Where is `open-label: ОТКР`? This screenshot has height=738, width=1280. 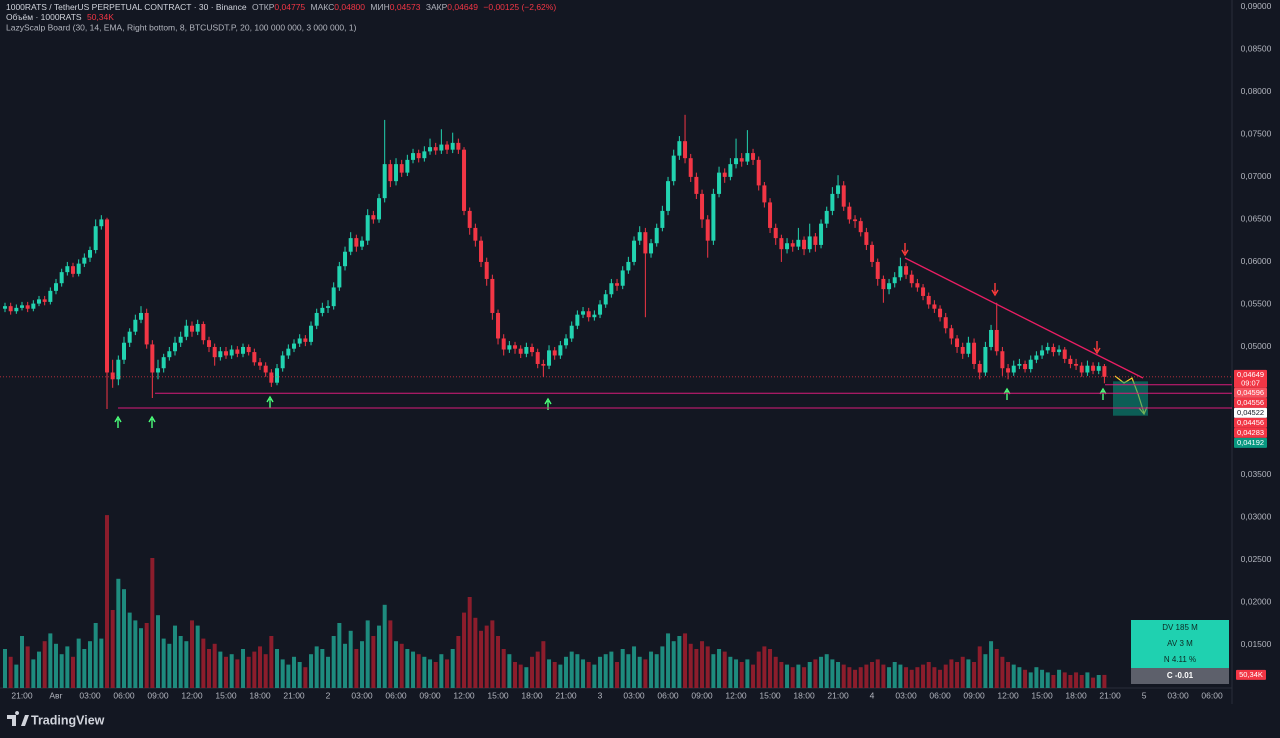 open-label: ОТКР is located at coordinates (263, 7).